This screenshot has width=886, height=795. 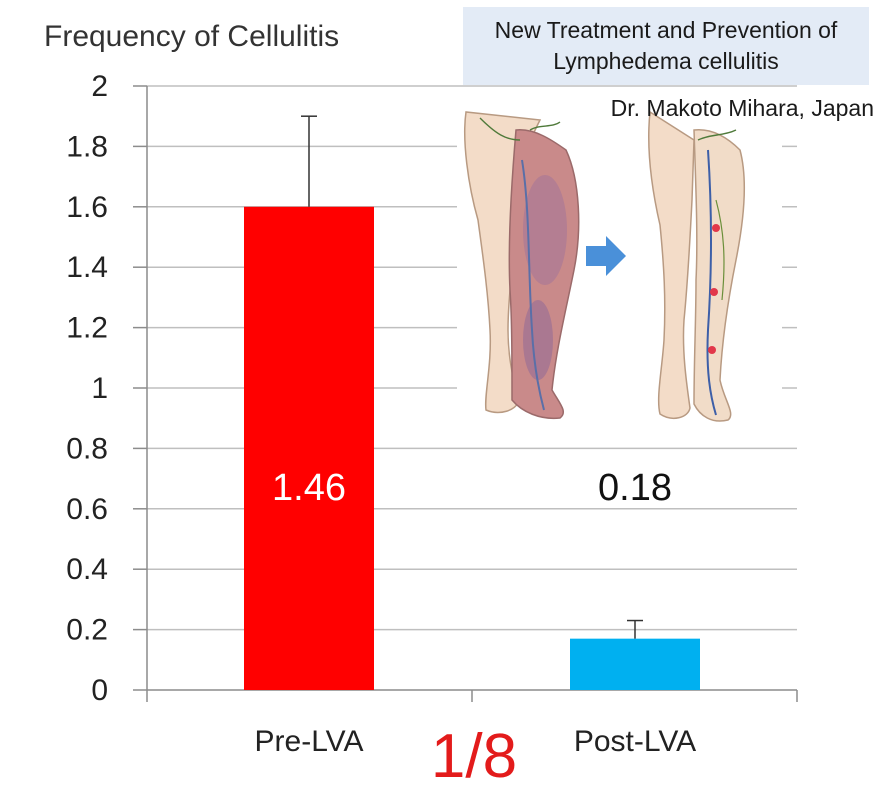 I want to click on y-tick-label: 1.6, so click(x=87, y=207).